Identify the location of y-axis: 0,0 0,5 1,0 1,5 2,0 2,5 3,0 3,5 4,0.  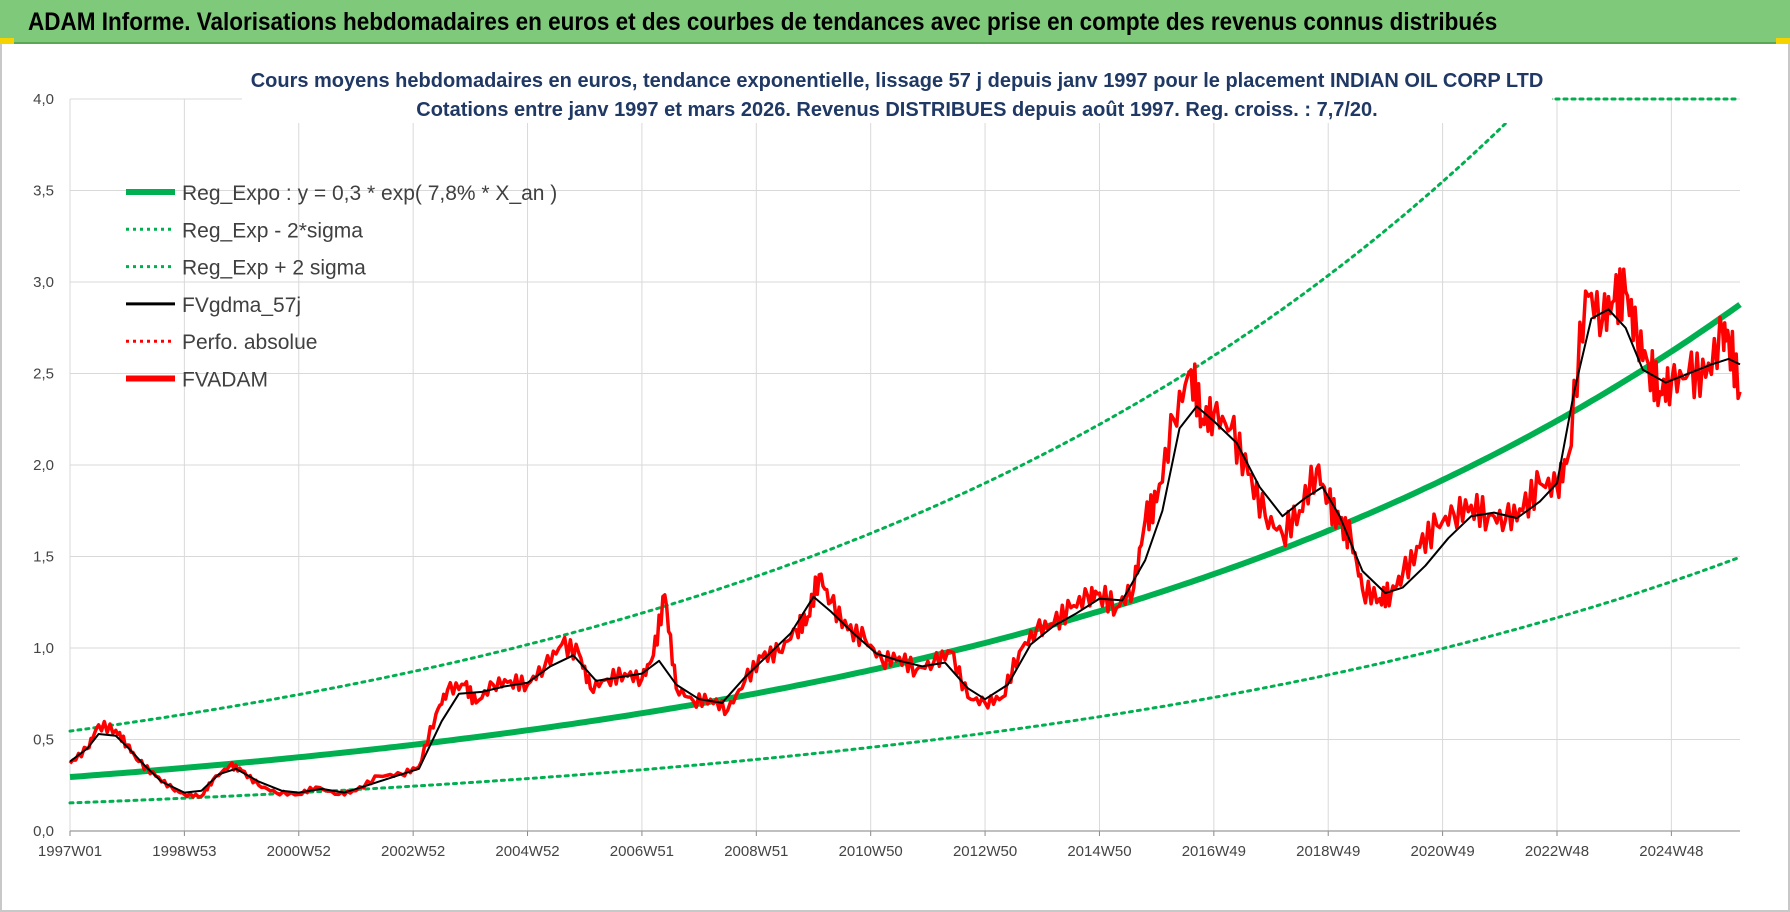
(43, 465).